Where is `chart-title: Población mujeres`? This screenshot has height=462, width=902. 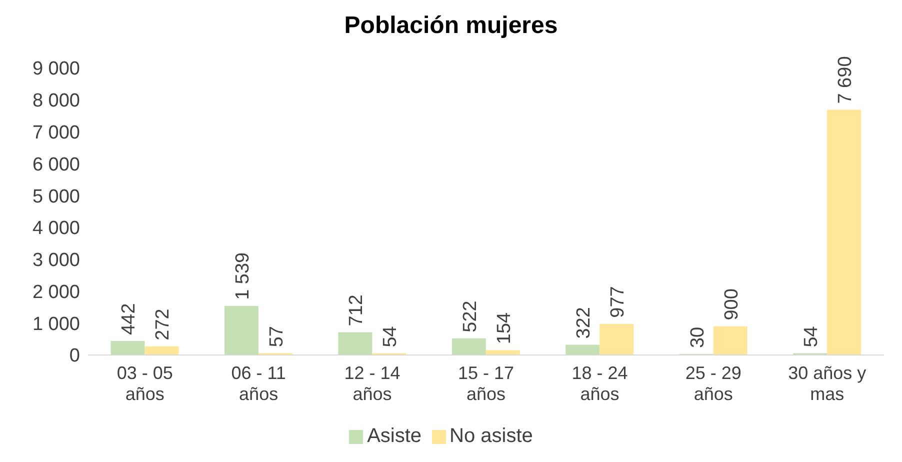 chart-title: Población mujeres is located at coordinates (451, 26).